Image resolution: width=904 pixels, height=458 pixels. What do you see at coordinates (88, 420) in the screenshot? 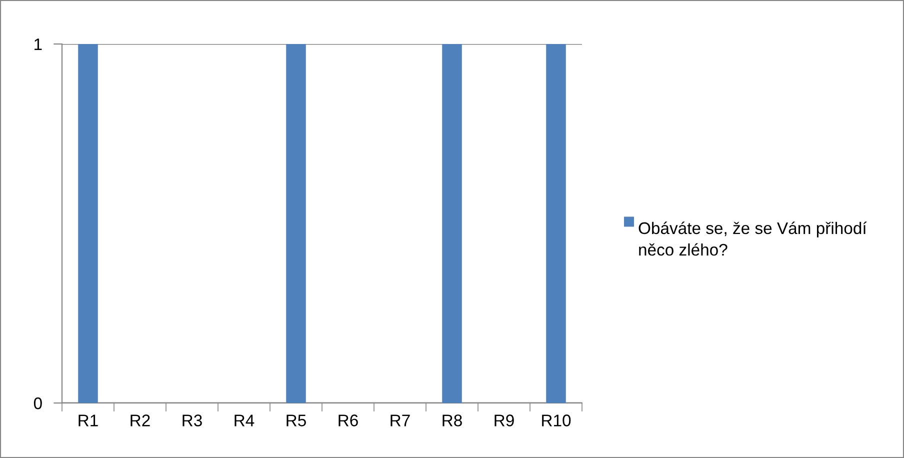
I see `x-tick-label: R1` at bounding box center [88, 420].